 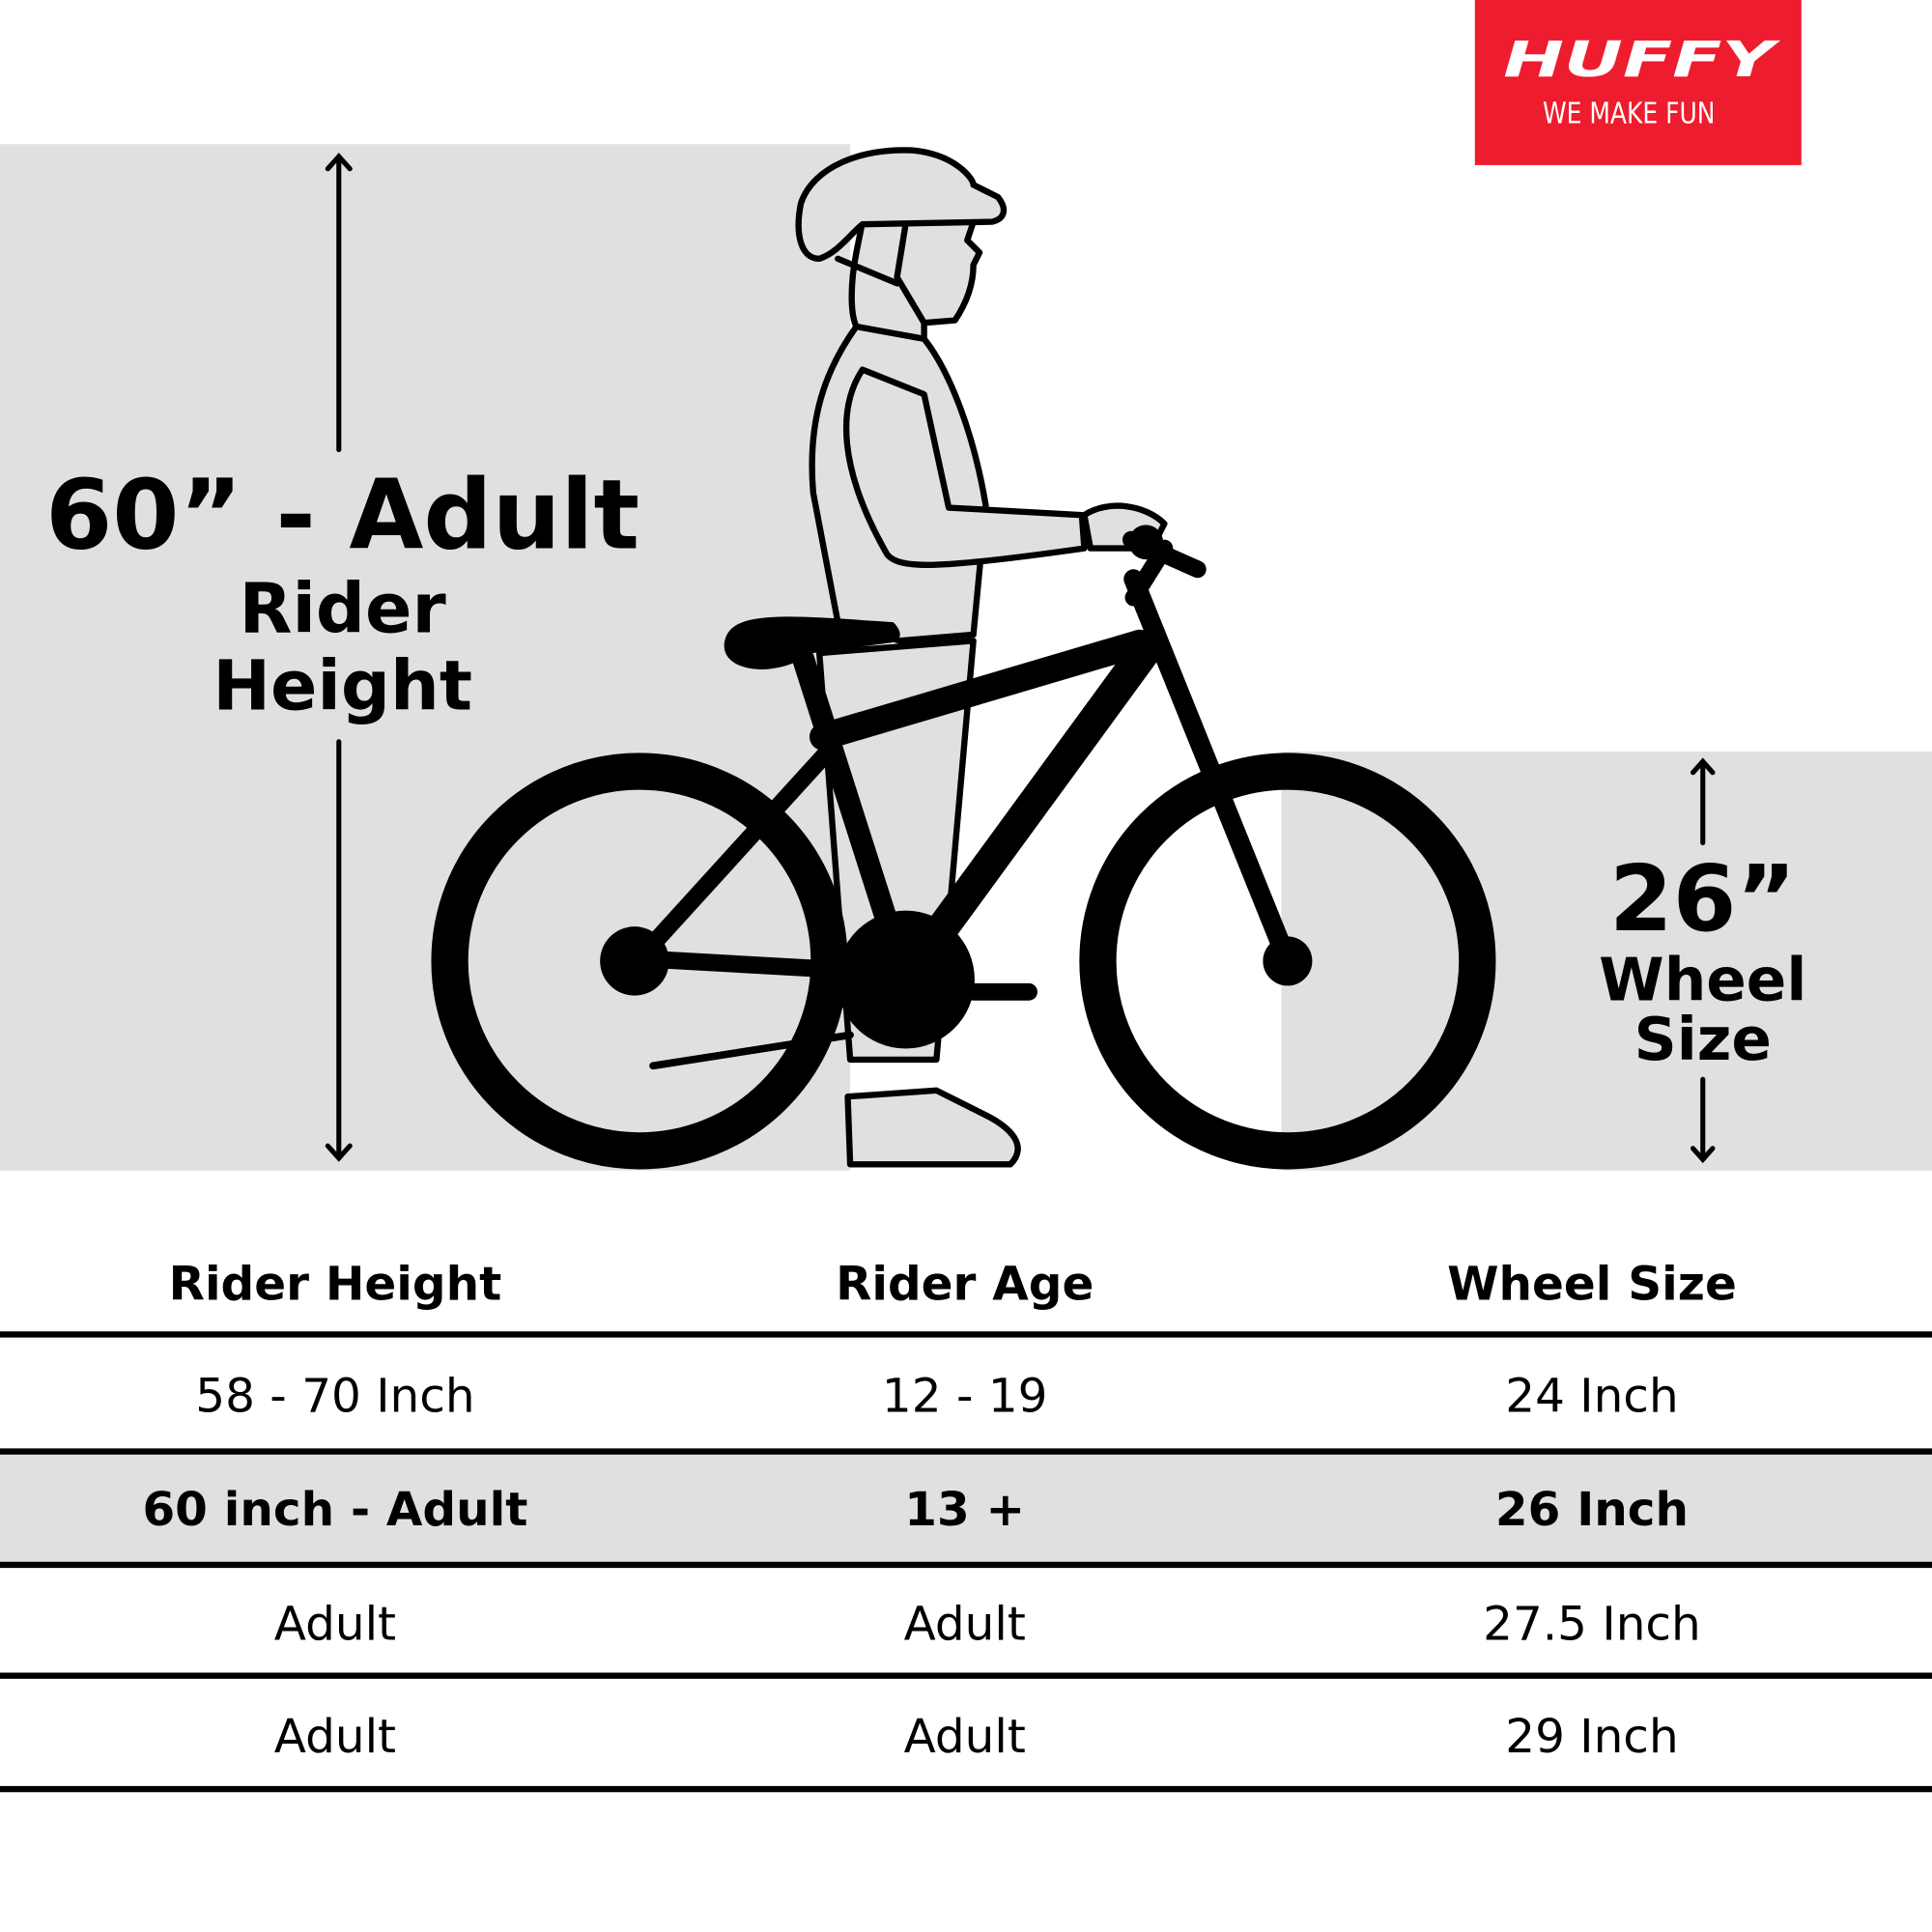 I want to click on rider-height-value: 60” - Adult, so click(x=342, y=516).